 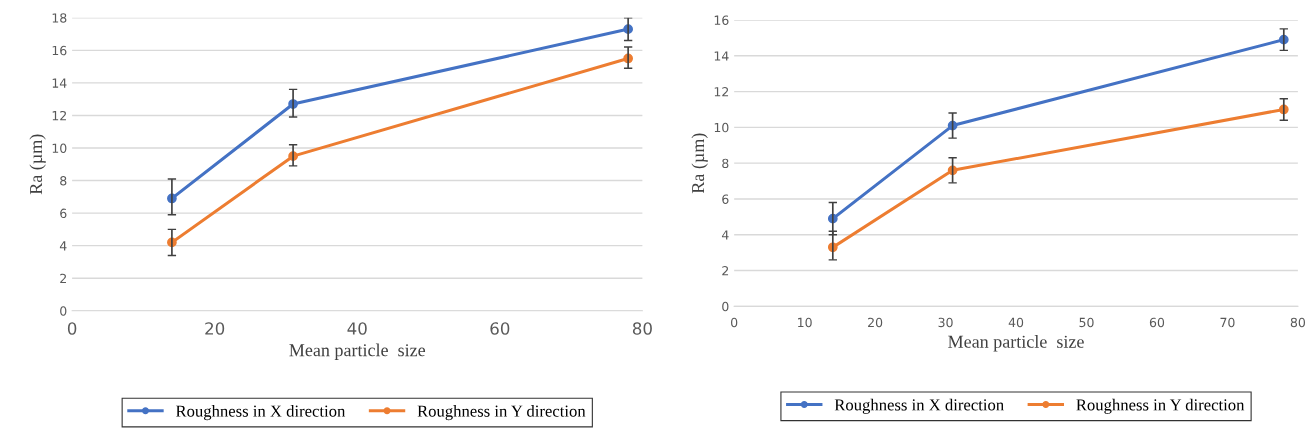 What do you see at coordinates (59, 18) in the screenshot?
I see `y-tick-label: 18` at bounding box center [59, 18].